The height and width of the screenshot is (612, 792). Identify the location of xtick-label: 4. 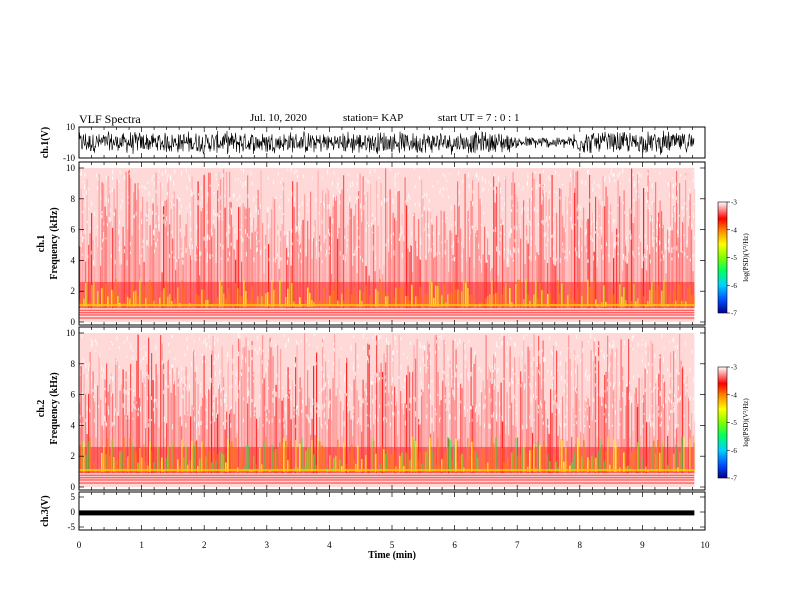
(329, 545).